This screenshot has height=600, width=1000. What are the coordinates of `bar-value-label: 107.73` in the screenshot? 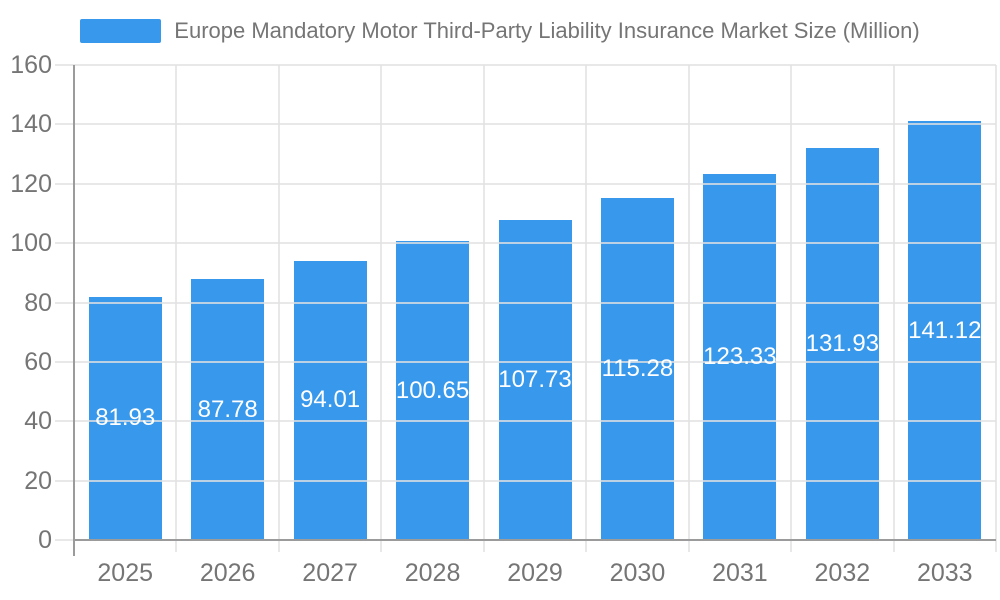 It's located at (535, 380).